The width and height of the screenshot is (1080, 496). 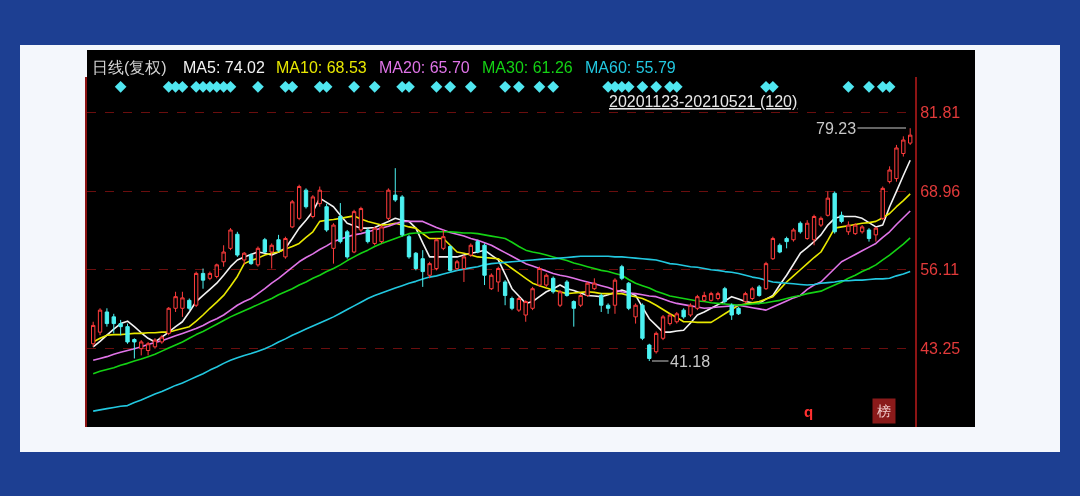 What do you see at coordinates (809, 411) in the screenshot?
I see `annotation: q` at bounding box center [809, 411].